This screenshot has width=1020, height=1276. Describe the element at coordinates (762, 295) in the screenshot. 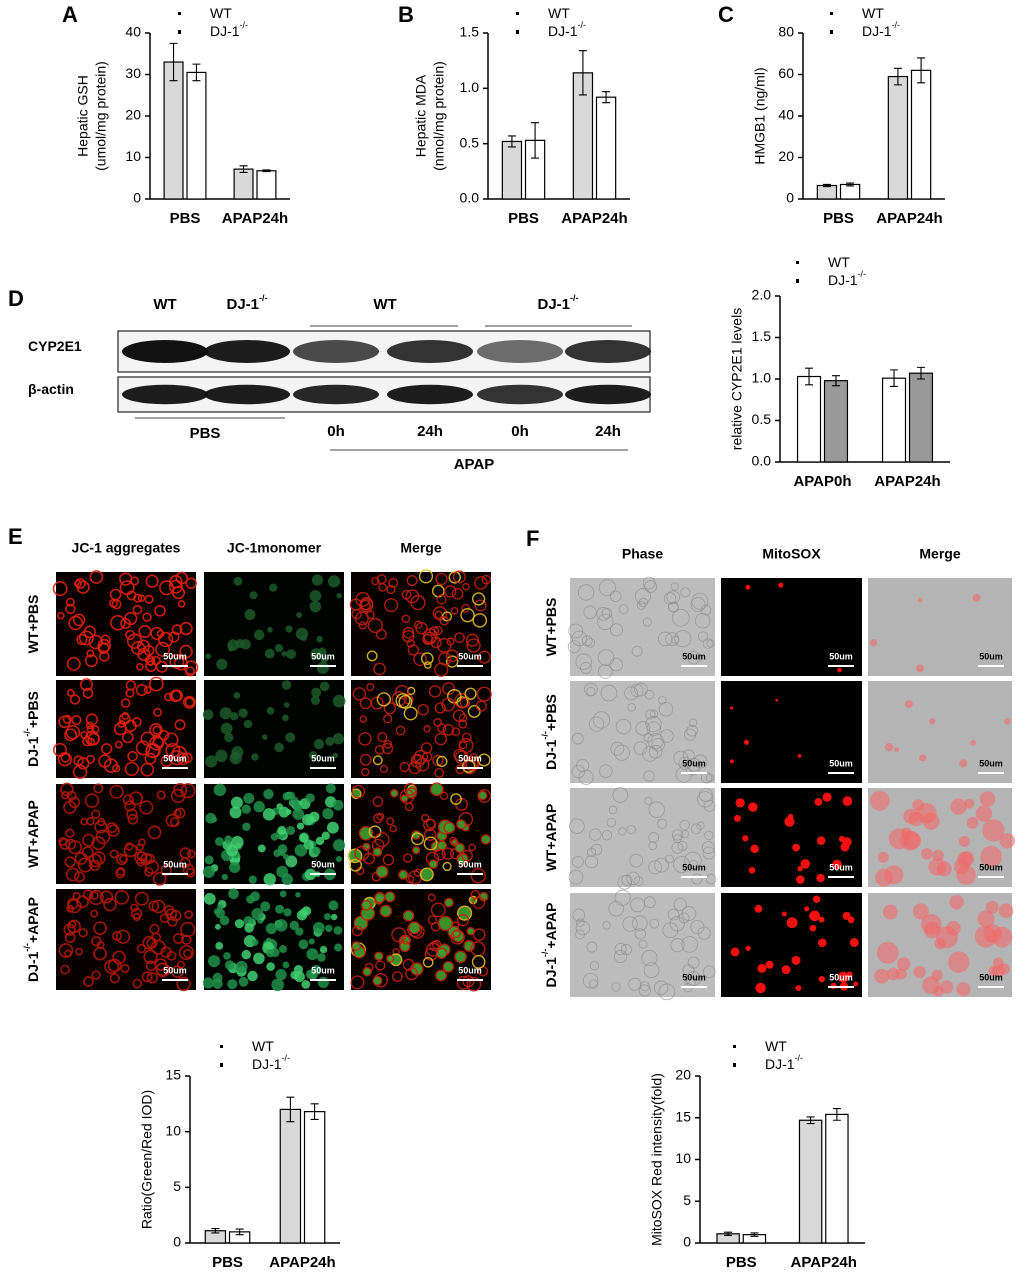

I see `y-tick-label: 2.0` at that location.